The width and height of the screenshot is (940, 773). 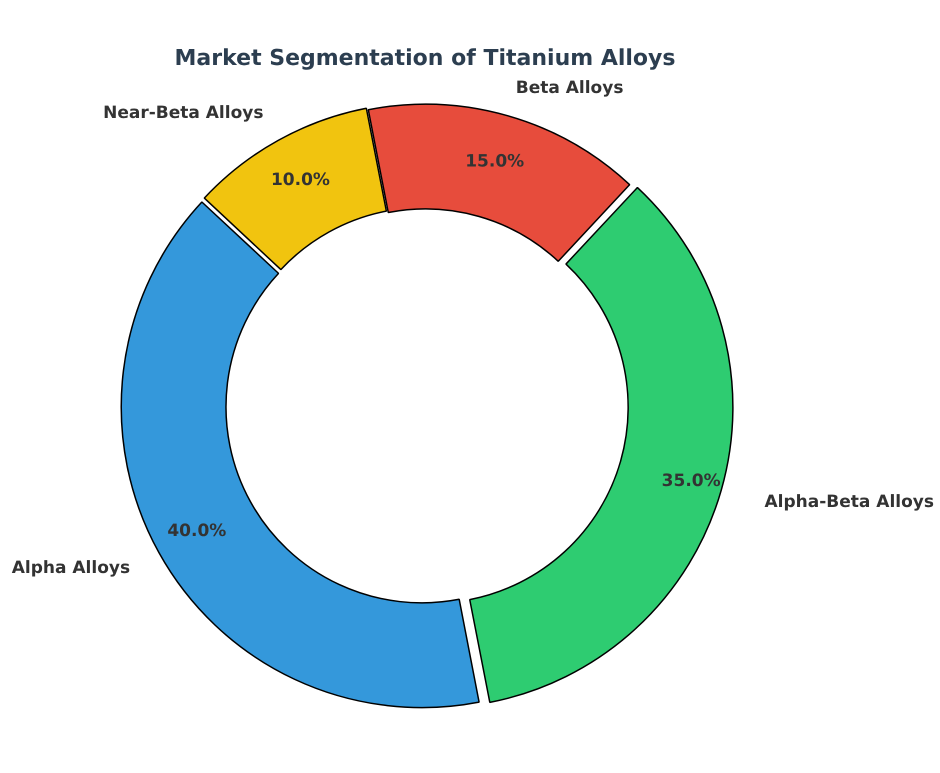 What do you see at coordinates (71, 568) in the screenshot?
I see `slice-label: Alpha Alloys` at bounding box center [71, 568].